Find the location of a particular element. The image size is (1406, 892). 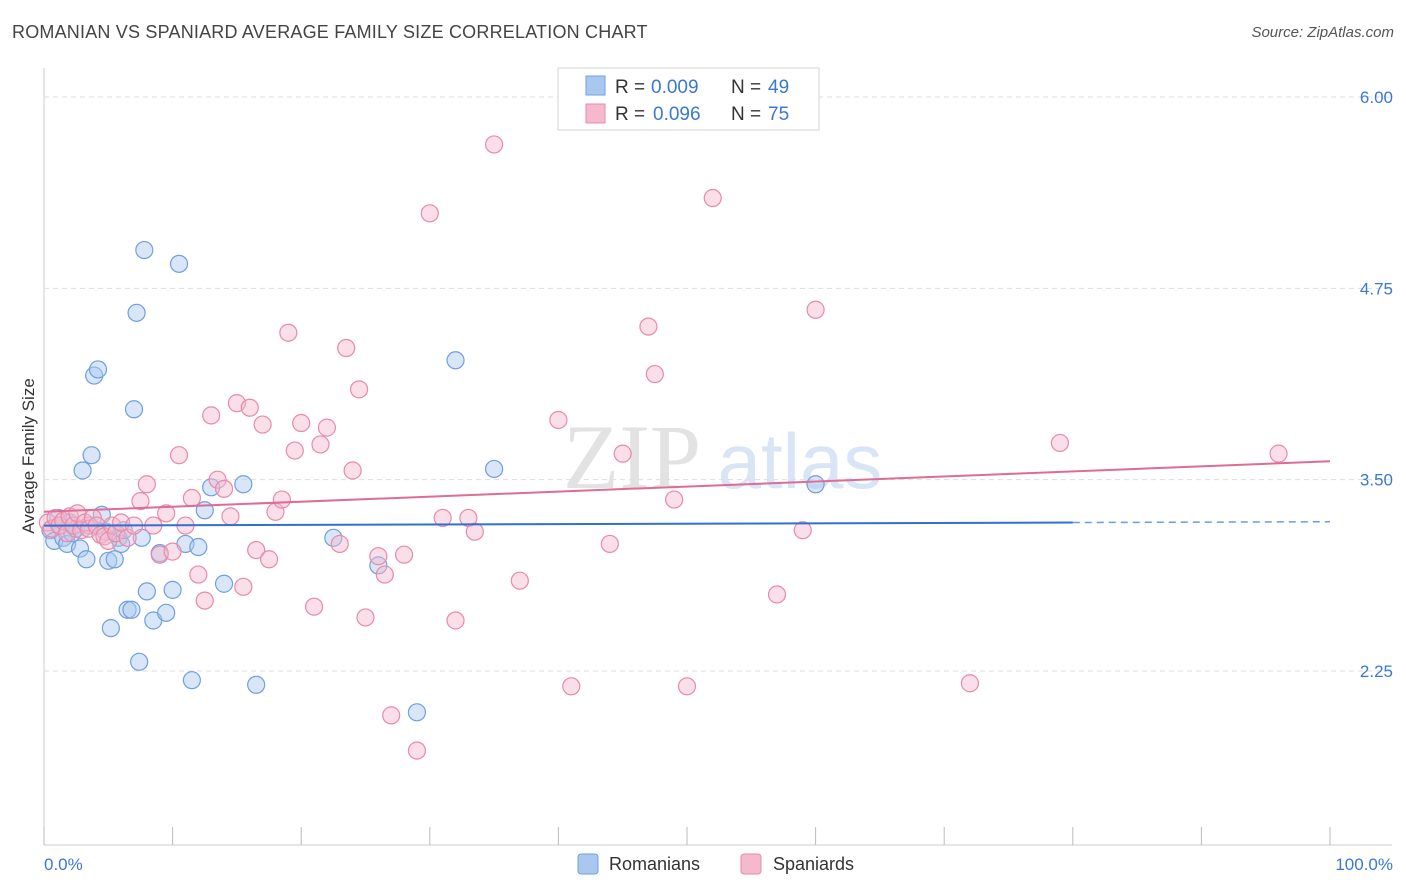

legend-swatch-romanians is located at coordinates (595, 85).